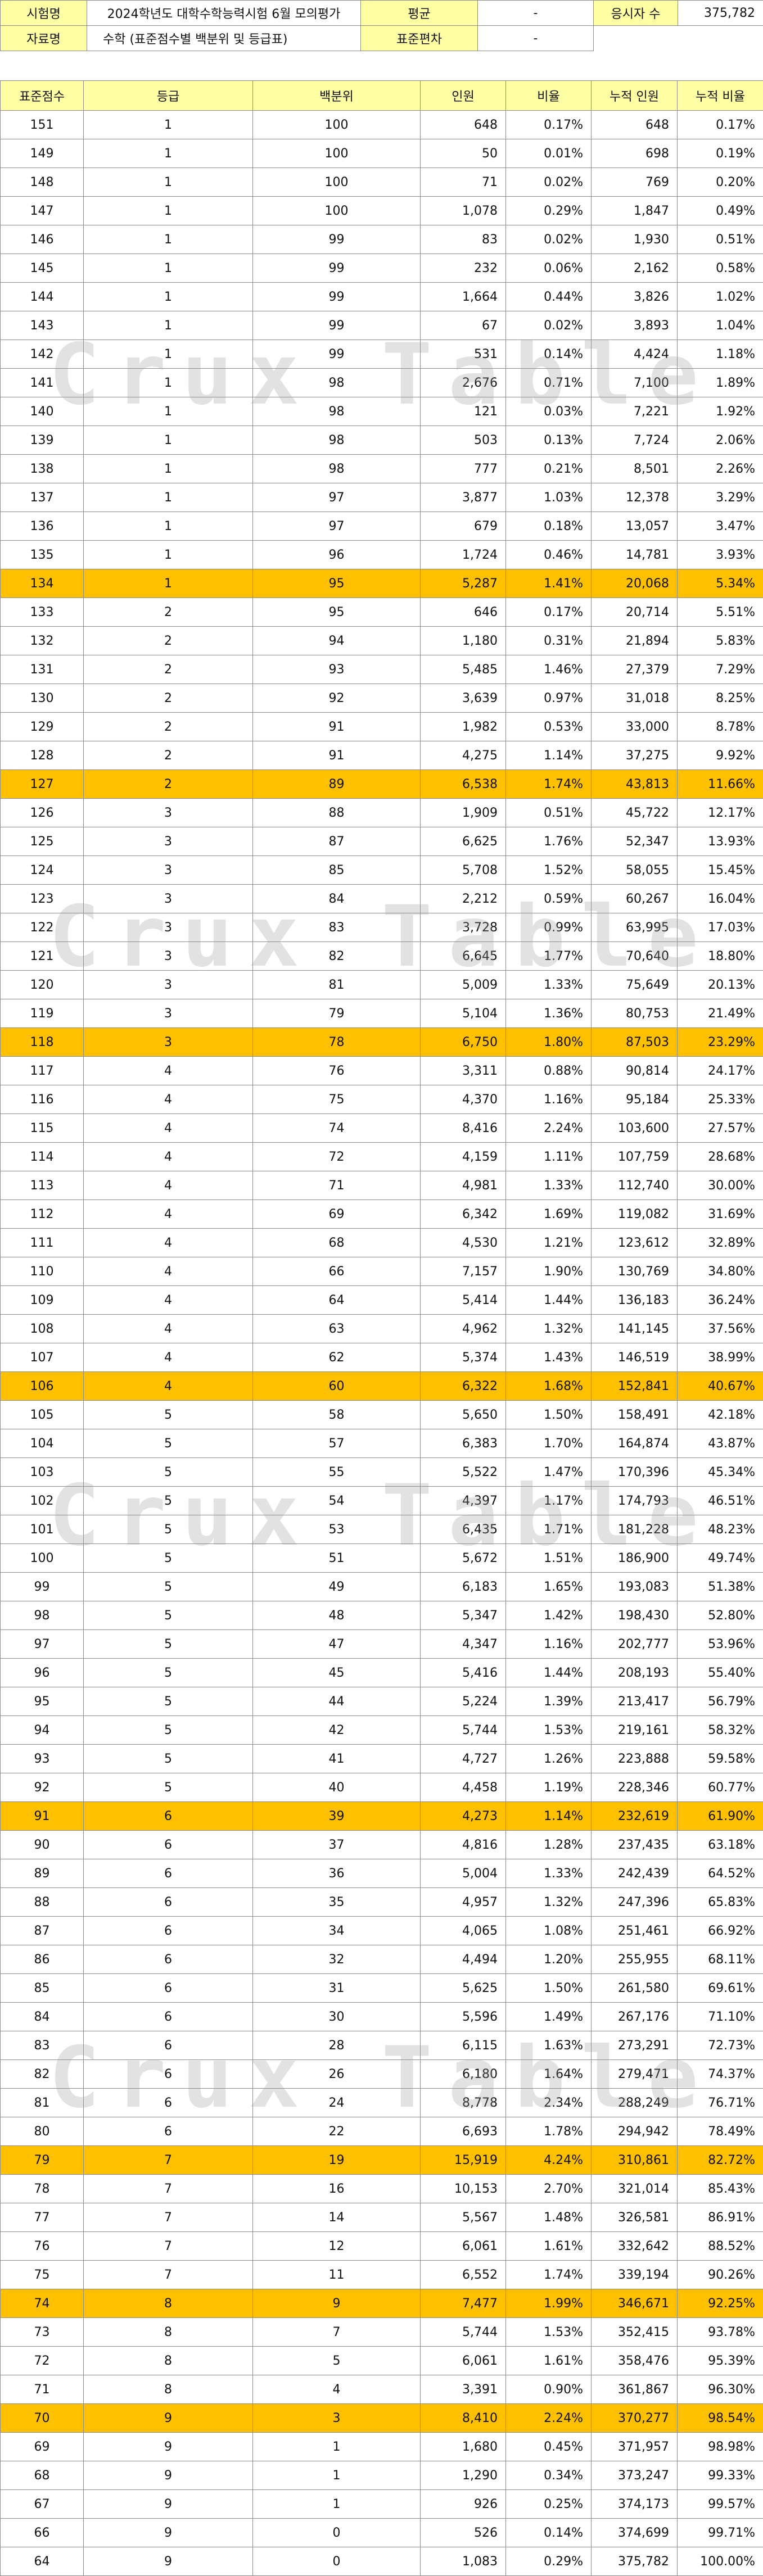 The width and height of the screenshot is (763, 2576). Describe the element at coordinates (720, 957) in the screenshot. I see `cell-cumulative-ratio: 18.80%` at that location.